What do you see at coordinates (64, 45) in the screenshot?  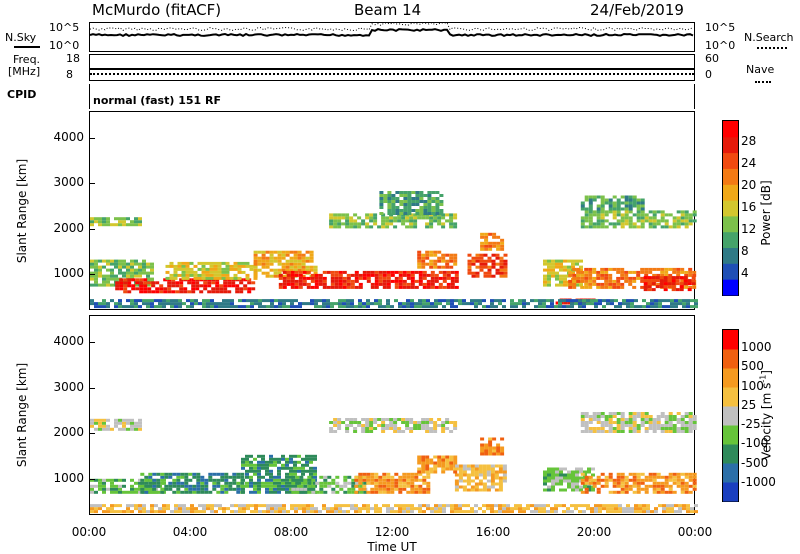 I see `noise-tick-low: 10^0` at bounding box center [64, 45].